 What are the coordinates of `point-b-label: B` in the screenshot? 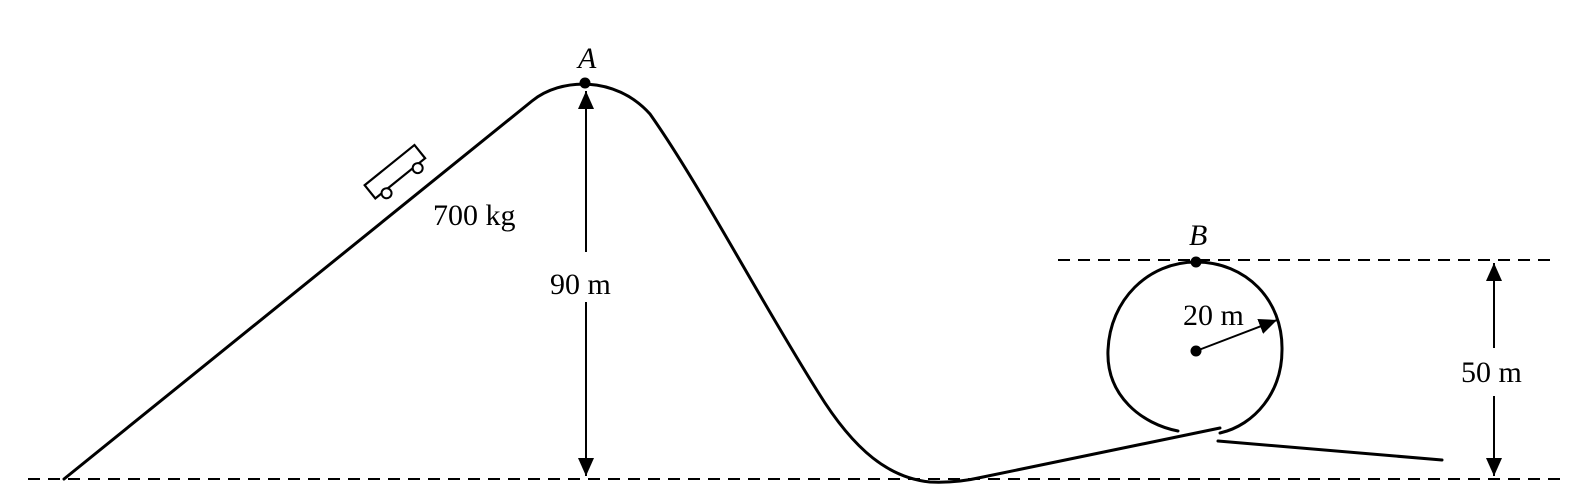 It's located at (1198, 235).